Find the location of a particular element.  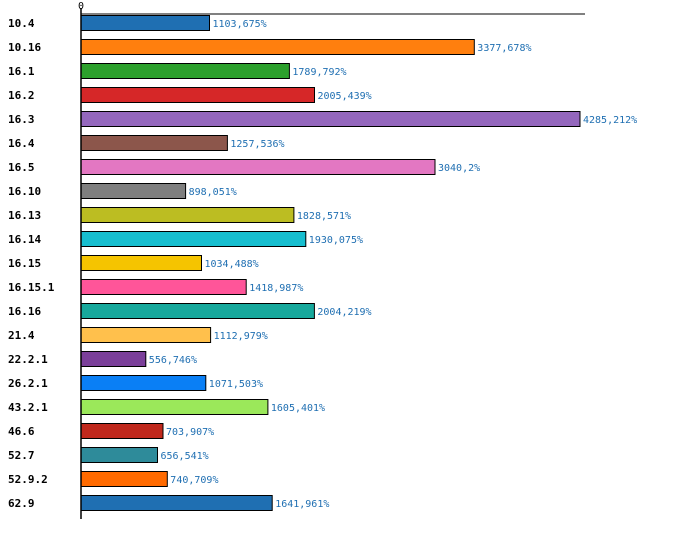

category-label: 62.9 is located at coordinates (21, 503).